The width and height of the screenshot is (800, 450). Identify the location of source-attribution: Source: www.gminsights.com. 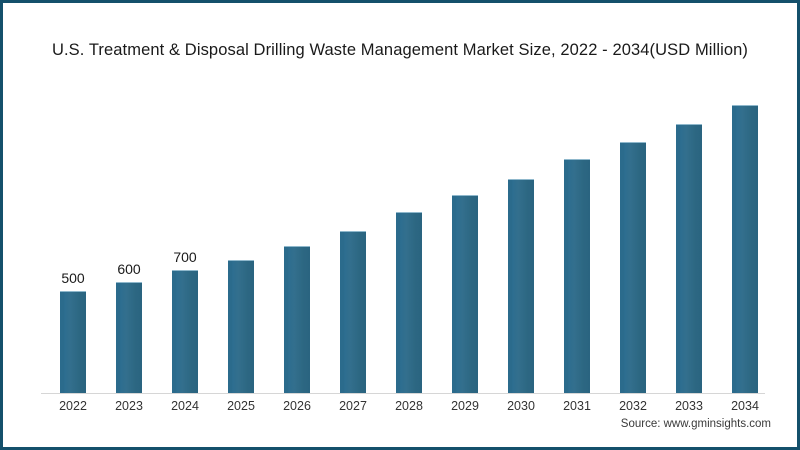
(695, 424).